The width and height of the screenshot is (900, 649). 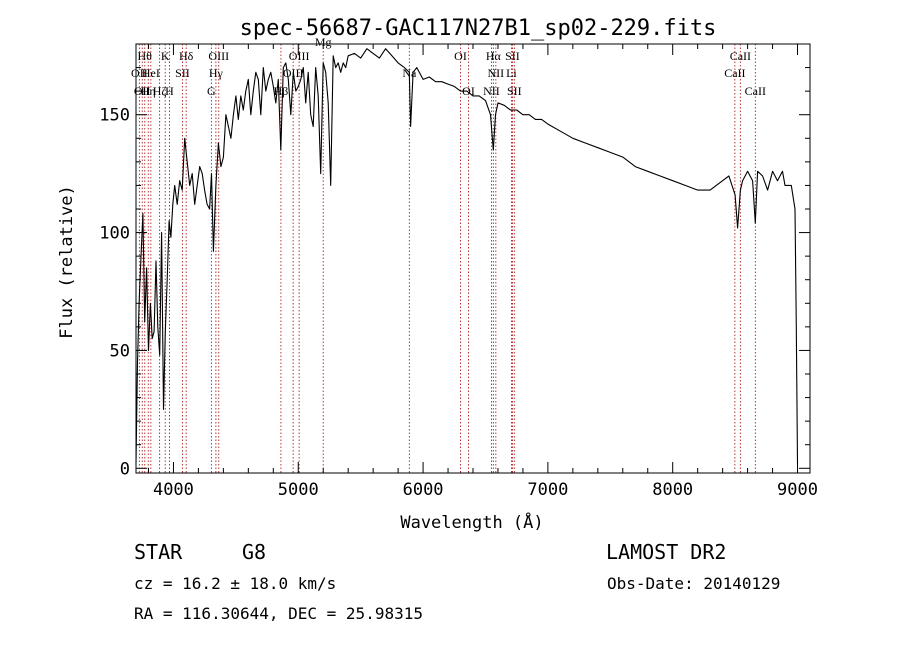 I want to click on x-tick-label: 6000, so click(x=423, y=490).